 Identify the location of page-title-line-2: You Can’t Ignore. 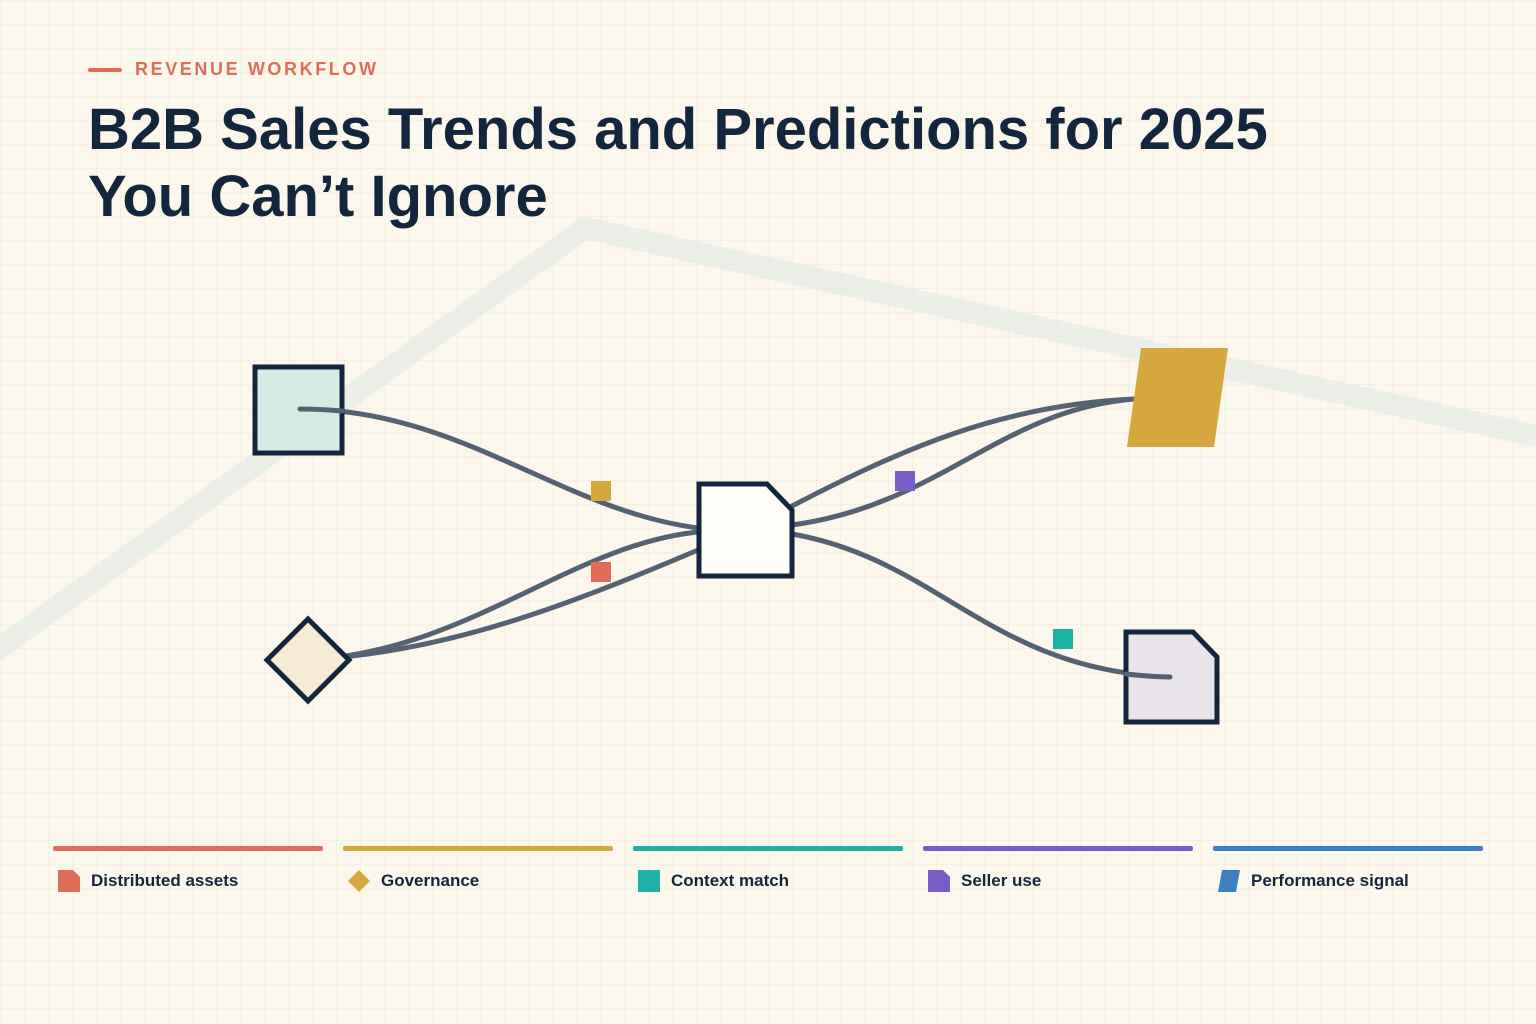
(318, 196).